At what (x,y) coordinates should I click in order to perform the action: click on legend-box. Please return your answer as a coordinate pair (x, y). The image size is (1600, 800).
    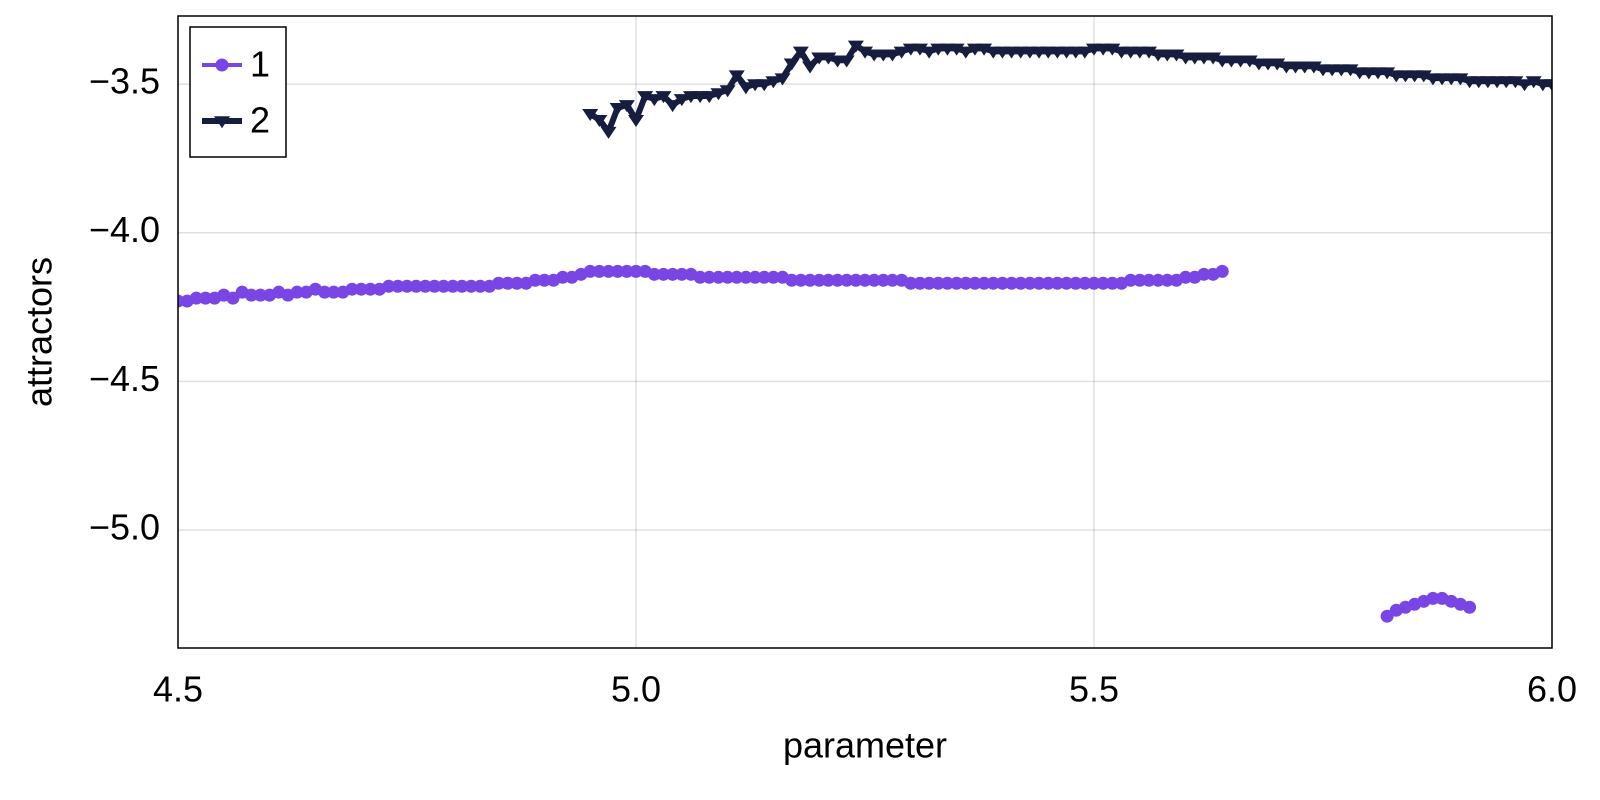
    Looking at the image, I should click on (238, 92).